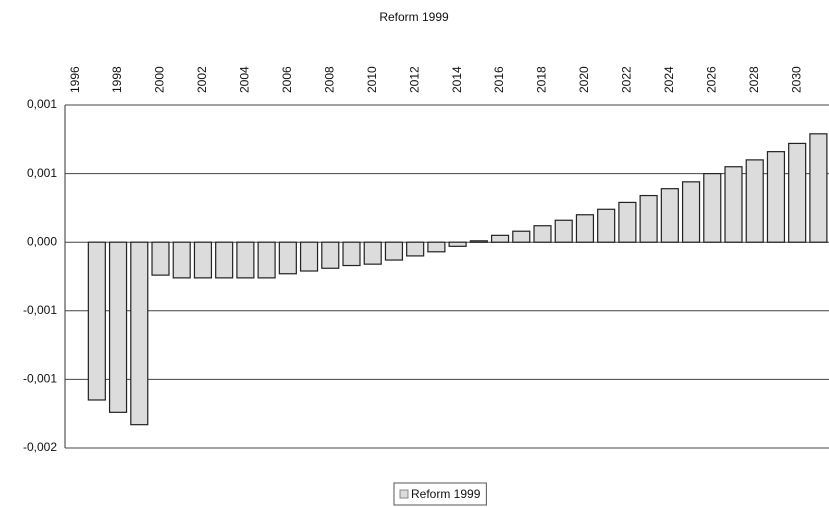 This screenshot has width=829, height=507. What do you see at coordinates (414, 79) in the screenshot?
I see `x-tick-label: 2012` at bounding box center [414, 79].